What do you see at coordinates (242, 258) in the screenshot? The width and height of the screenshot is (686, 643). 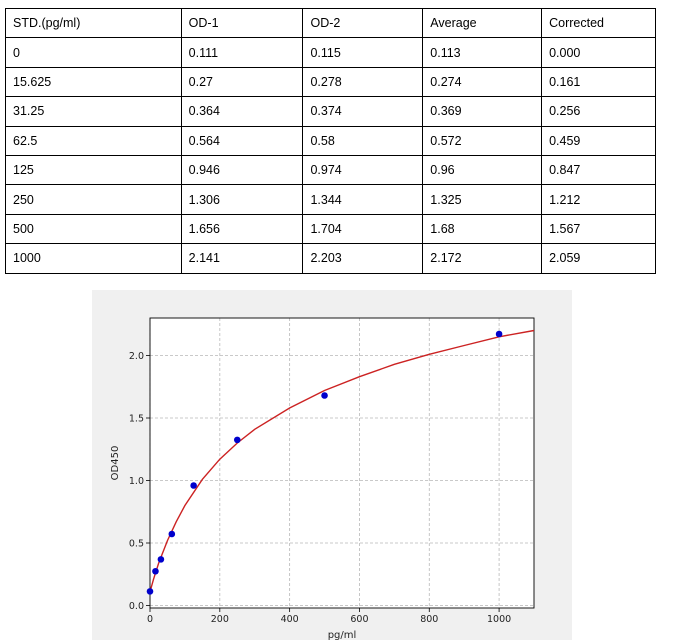 I see `cell-od1: 2.141` at bounding box center [242, 258].